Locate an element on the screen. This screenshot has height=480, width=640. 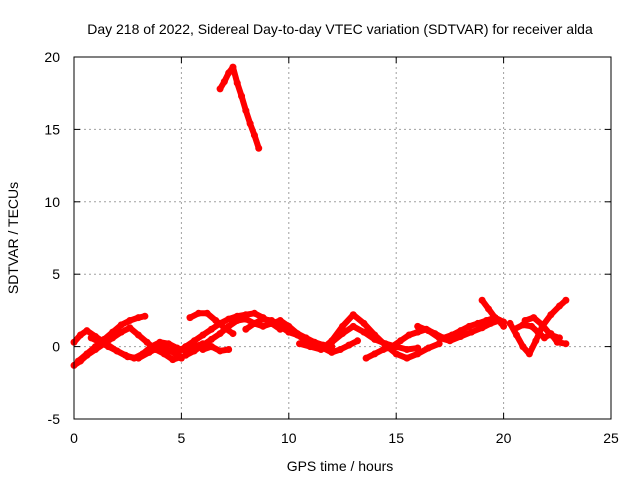
x-tick-label: 10 is located at coordinates (289, 438).